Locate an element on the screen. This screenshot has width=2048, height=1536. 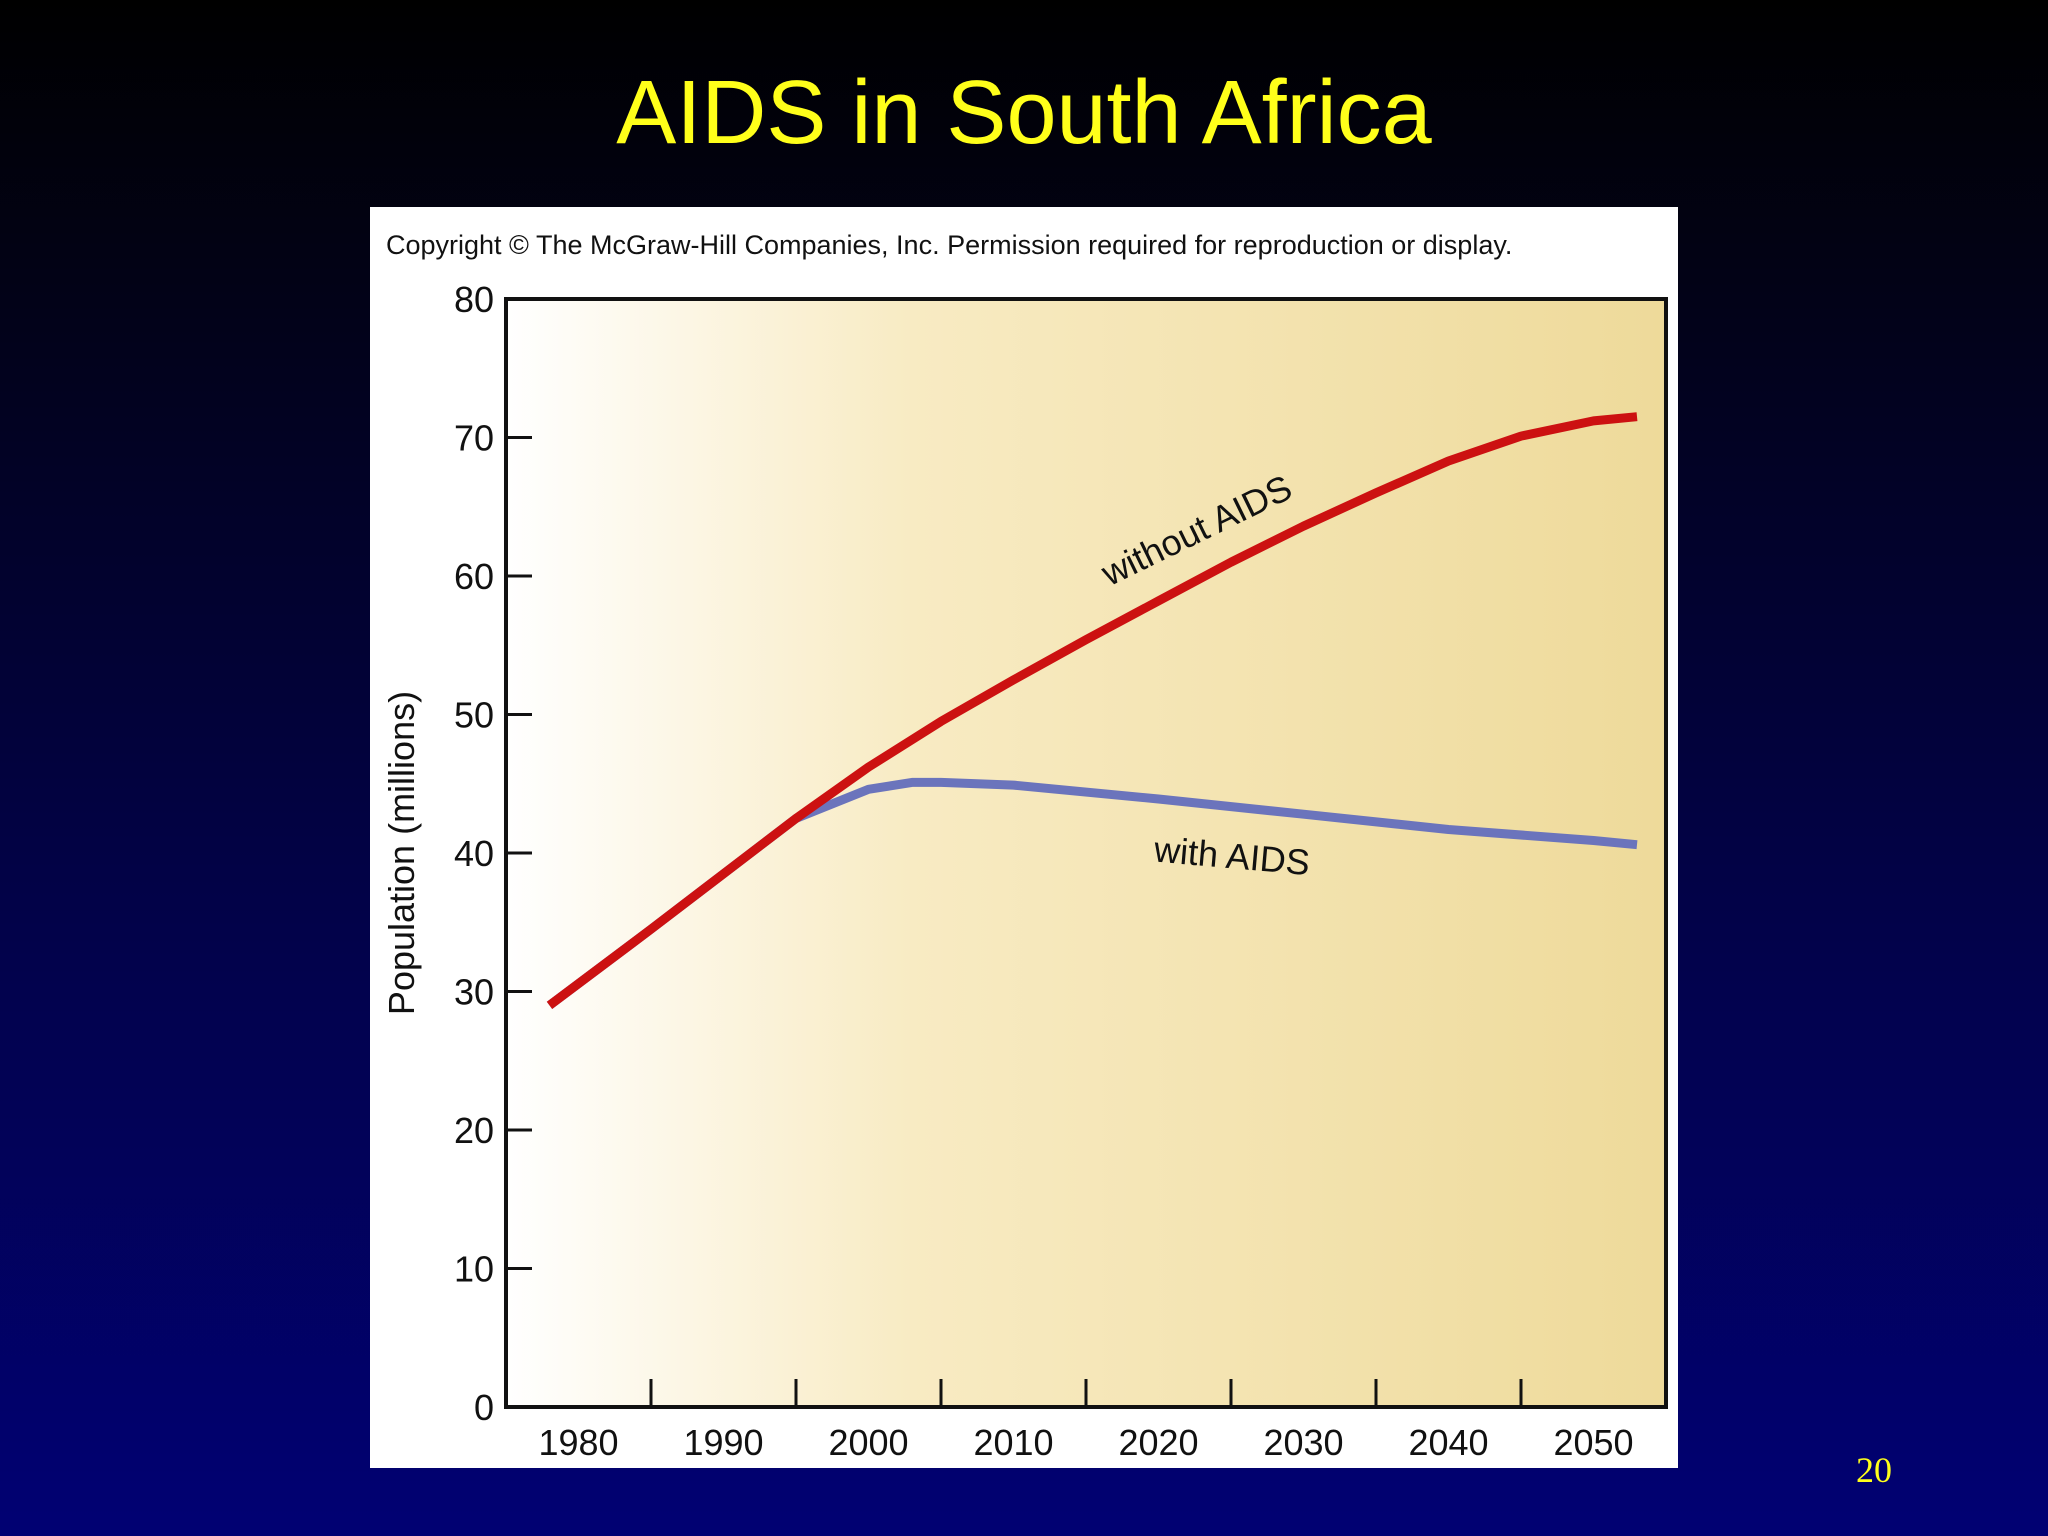
y-tick-label: 0 is located at coordinates (484, 1407).